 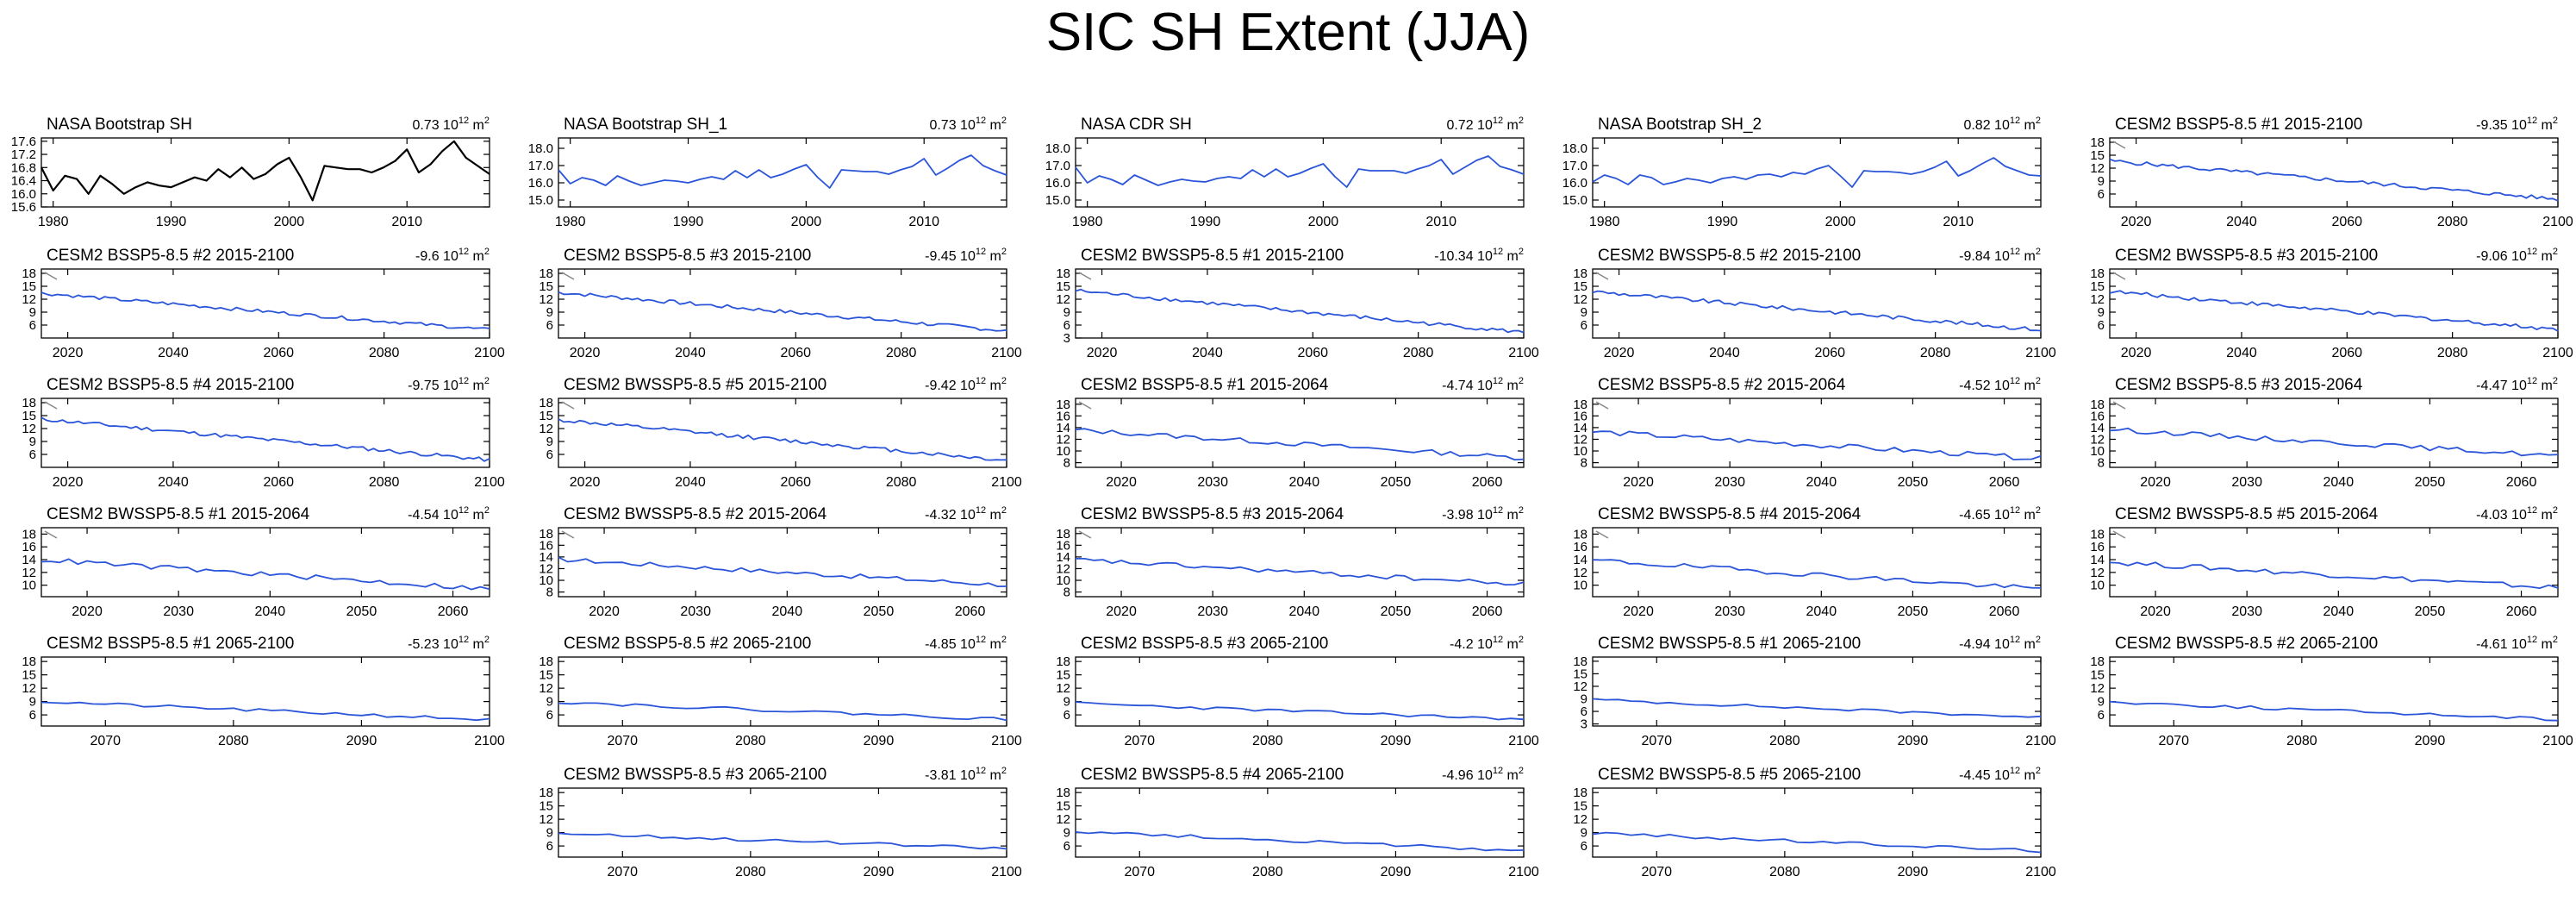 I want to click on panel-title: CESM2 BSSP5-8.5 #2 2015-2064, so click(x=1722, y=385).